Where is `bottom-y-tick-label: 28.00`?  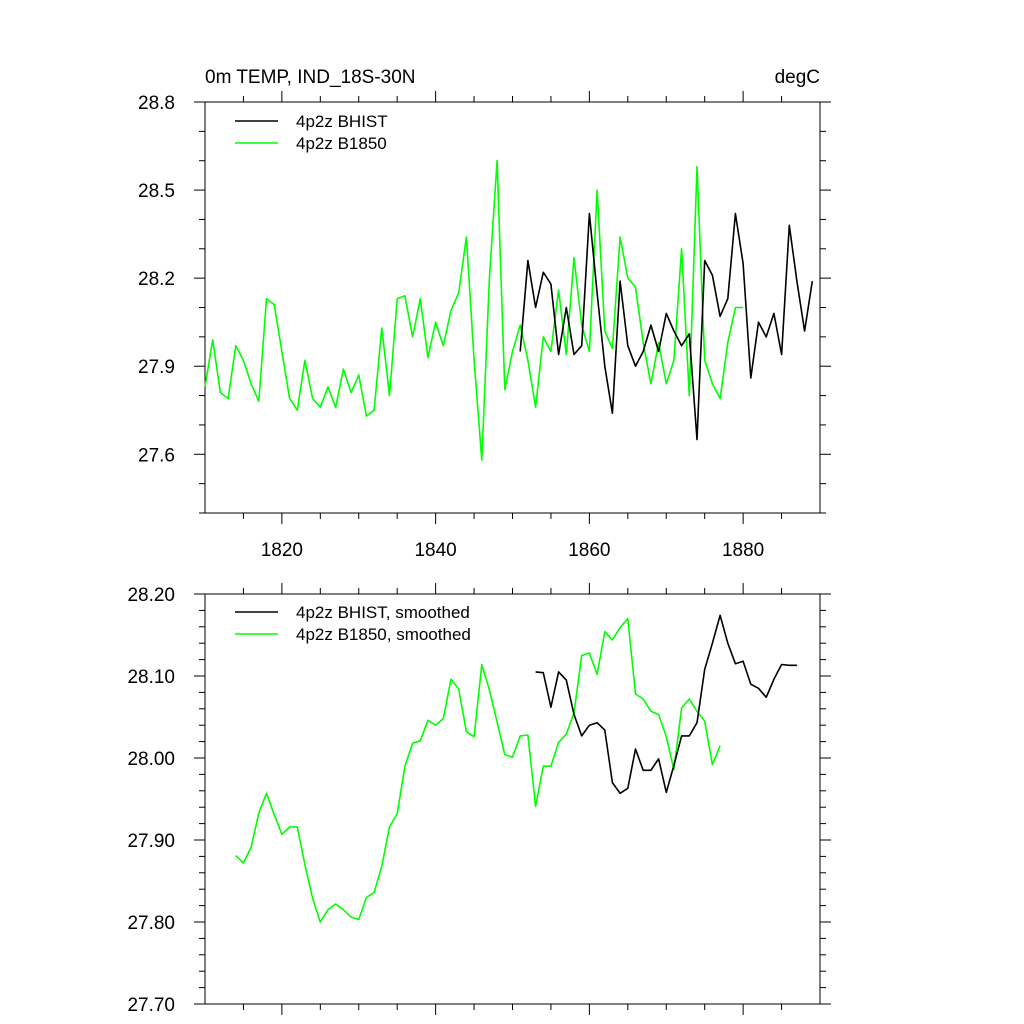
bottom-y-tick-label: 28.00 is located at coordinates (151, 759).